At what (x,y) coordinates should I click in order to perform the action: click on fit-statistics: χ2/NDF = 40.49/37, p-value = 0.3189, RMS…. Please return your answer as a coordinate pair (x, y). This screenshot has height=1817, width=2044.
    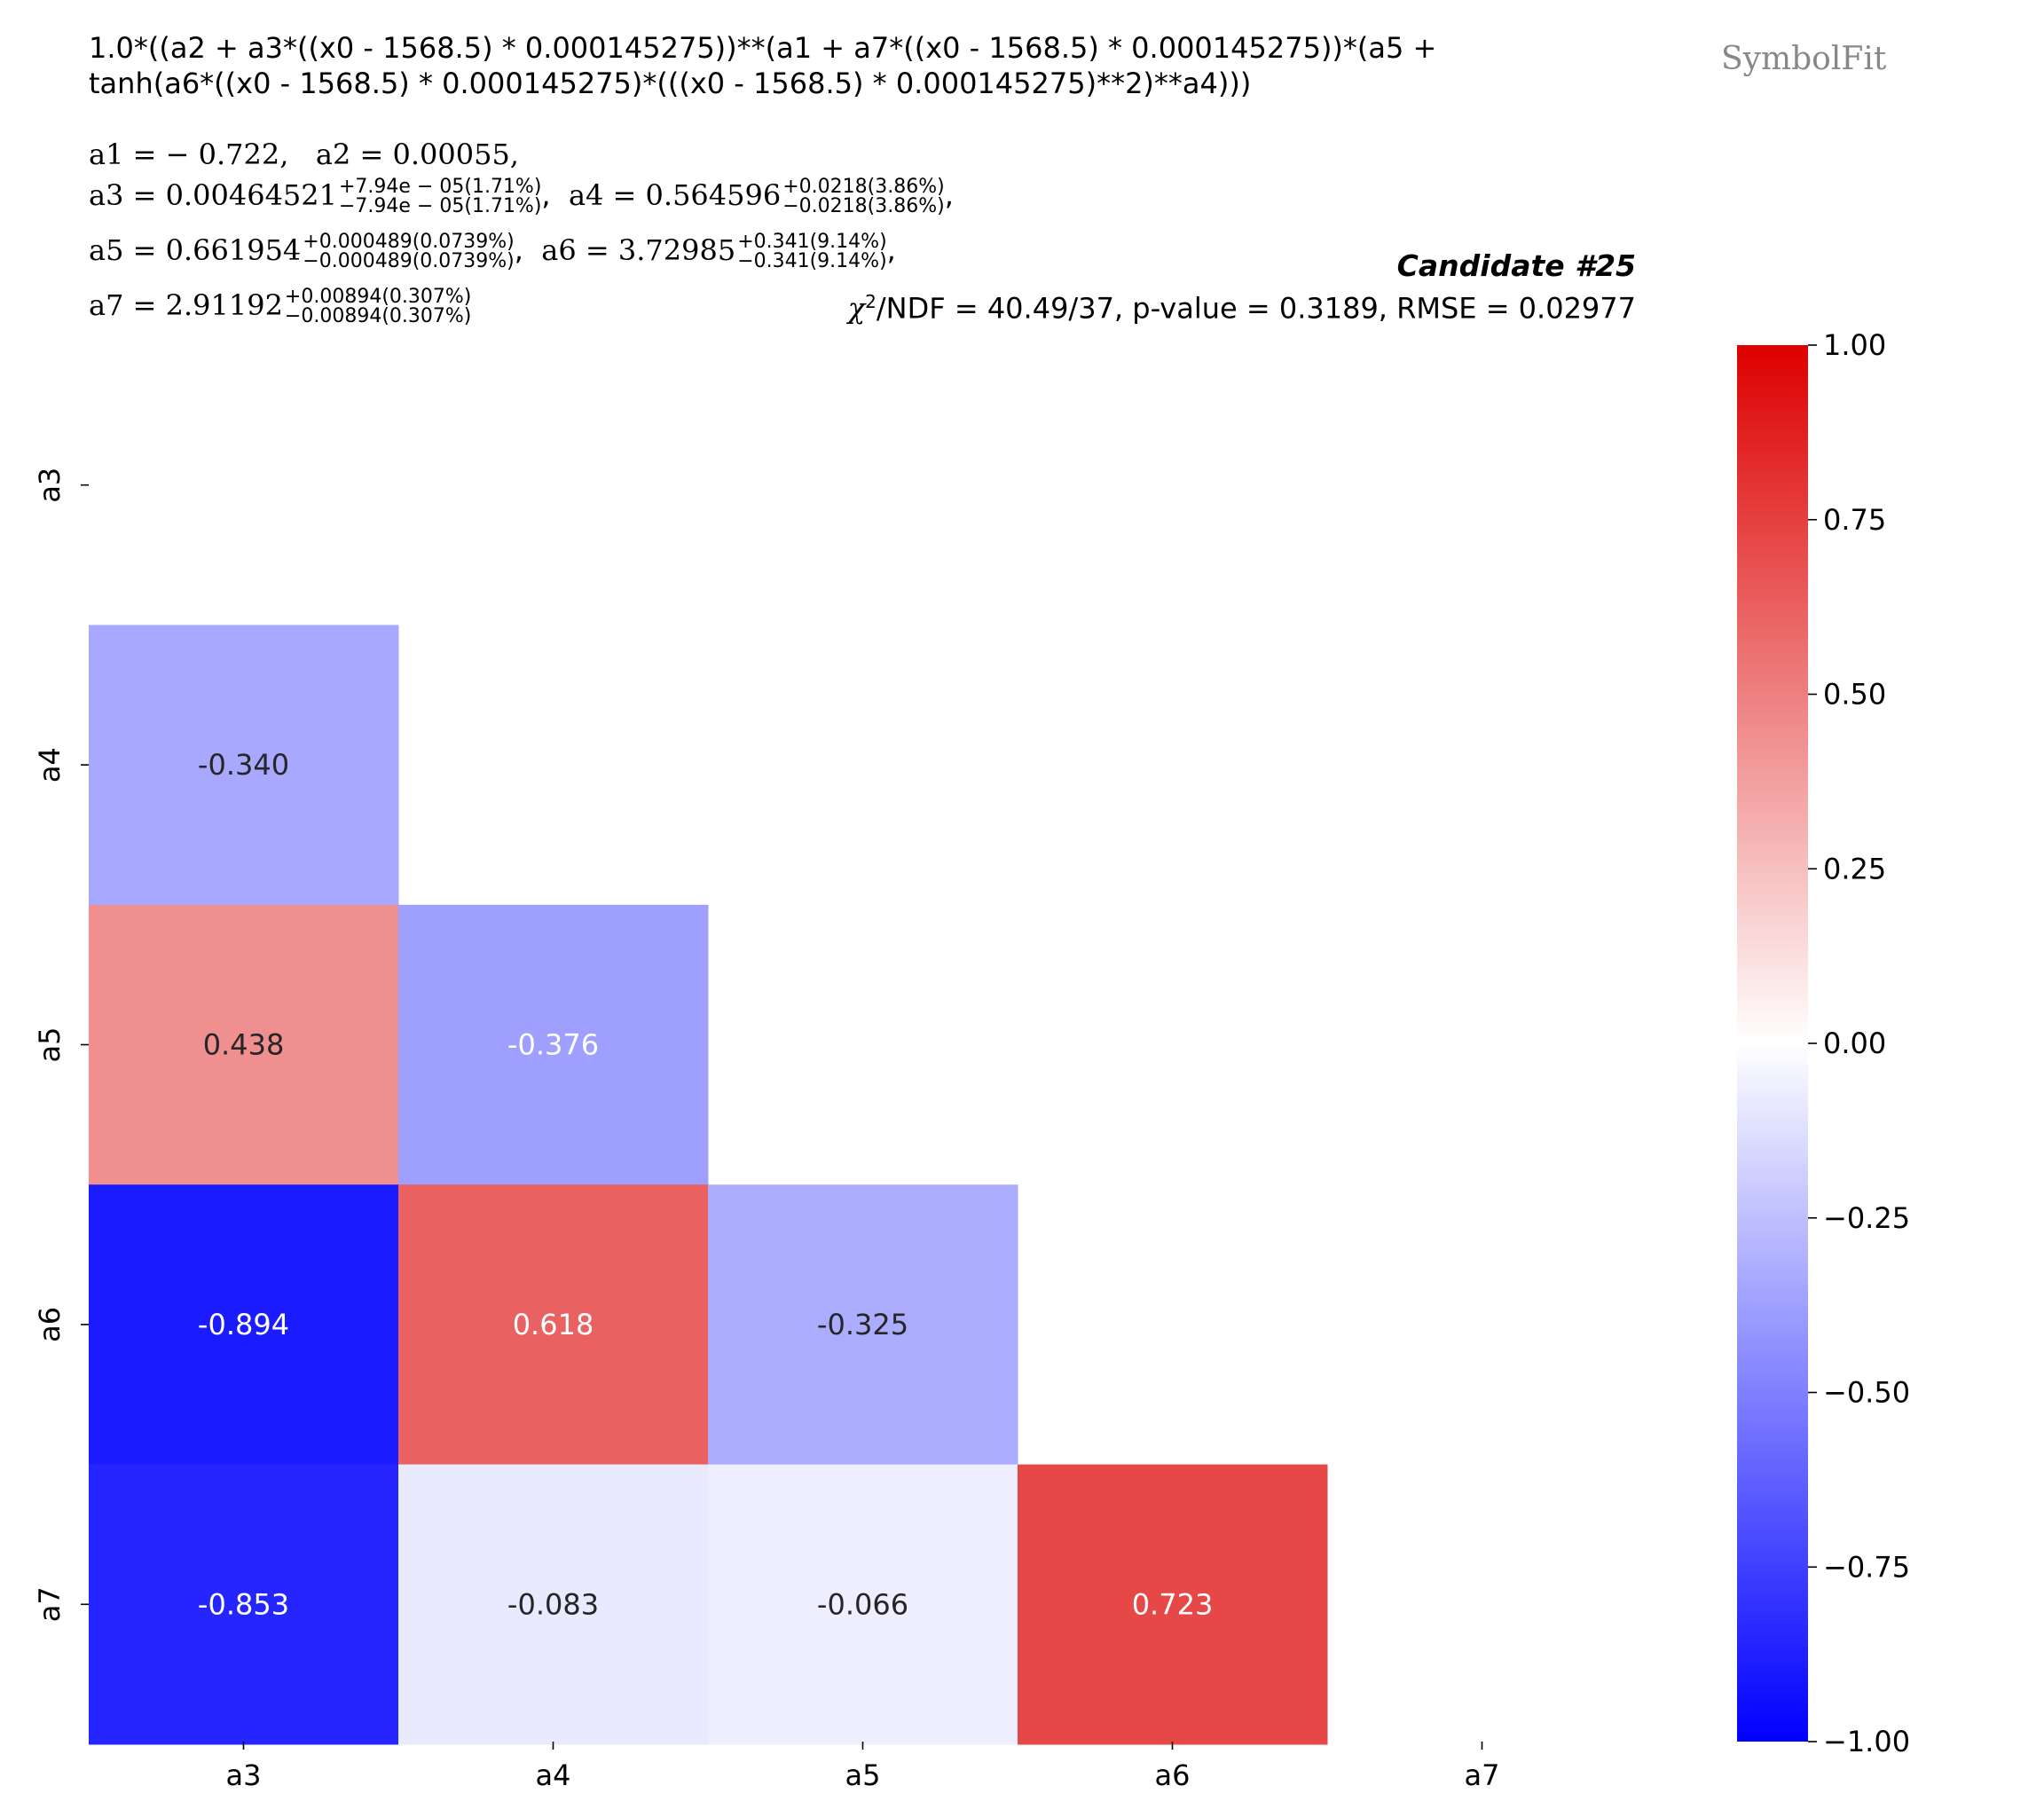
    Looking at the image, I should click on (1242, 308).